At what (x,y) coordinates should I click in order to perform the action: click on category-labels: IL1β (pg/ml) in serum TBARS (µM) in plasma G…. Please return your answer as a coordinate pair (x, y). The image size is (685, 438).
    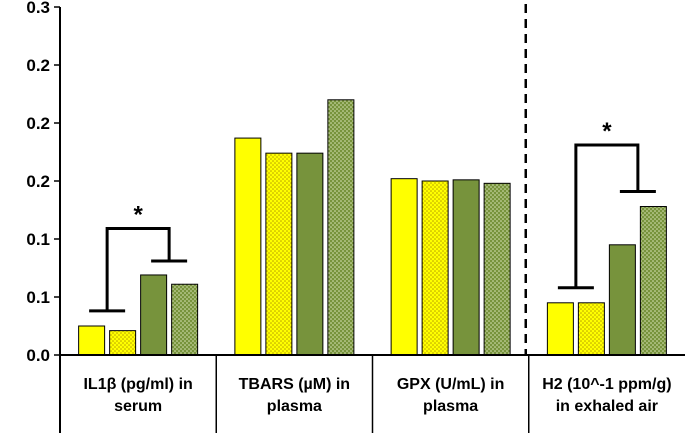
    Looking at the image, I should click on (377, 395).